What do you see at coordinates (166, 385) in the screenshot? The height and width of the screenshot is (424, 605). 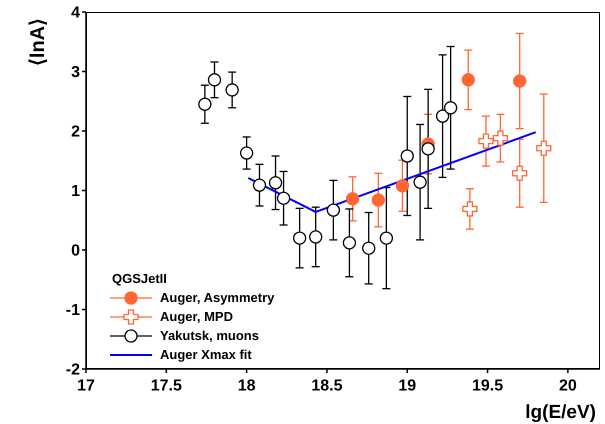 I see `x-tick-label: 17.5` at bounding box center [166, 385].